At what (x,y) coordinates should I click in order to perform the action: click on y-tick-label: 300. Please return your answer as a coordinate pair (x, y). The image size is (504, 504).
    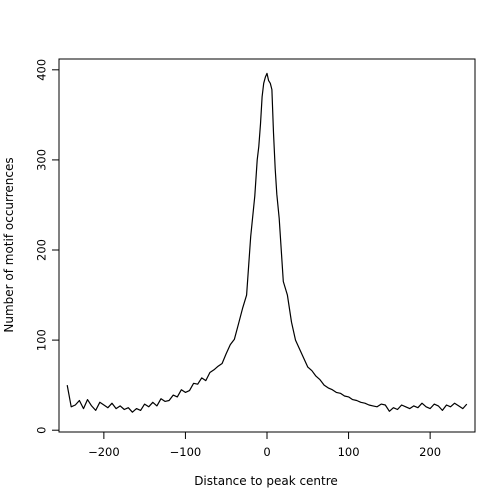
    Looking at the image, I should click on (42, 160).